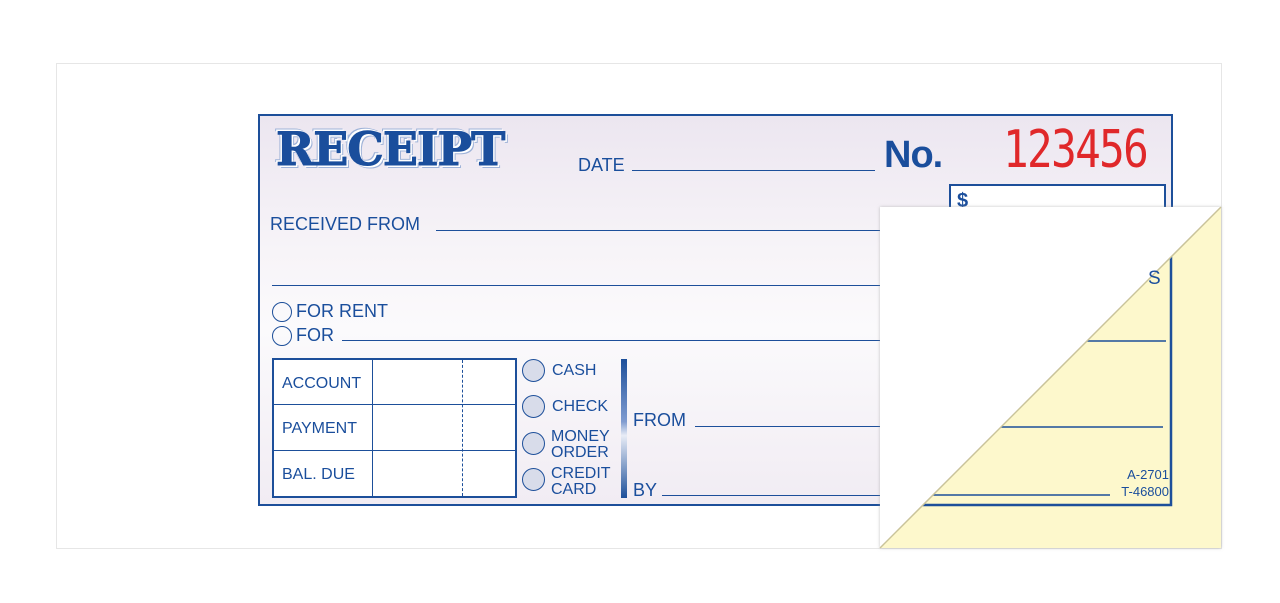 The height and width of the screenshot is (603, 1280). I want to click on from-label: FROM, so click(659, 420).